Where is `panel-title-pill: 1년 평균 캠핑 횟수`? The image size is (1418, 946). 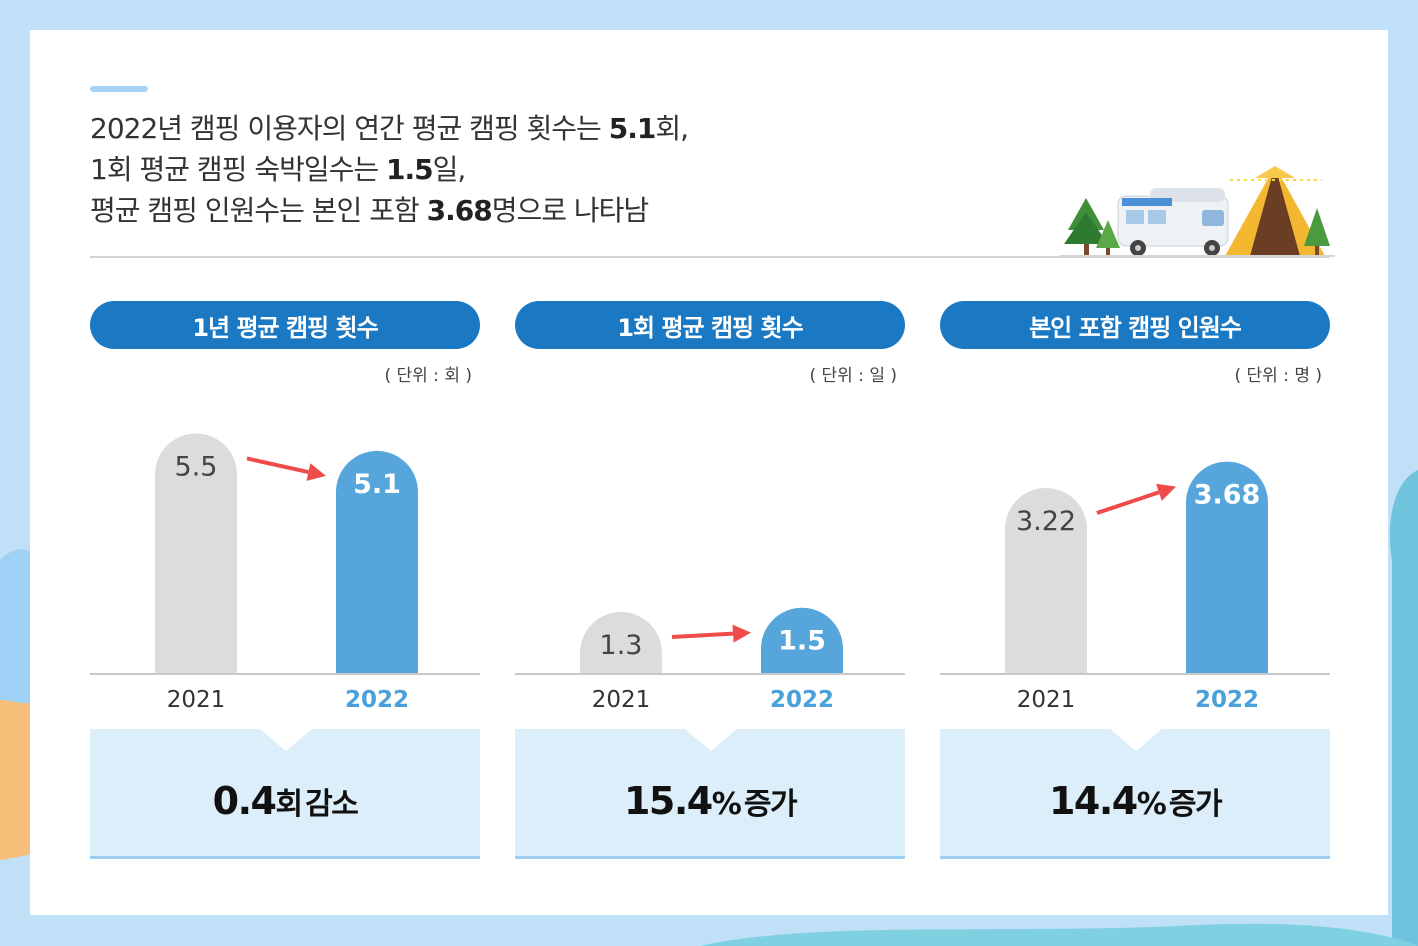
panel-title-pill: 1년 평균 캠핑 횟수 is located at coordinates (285, 325).